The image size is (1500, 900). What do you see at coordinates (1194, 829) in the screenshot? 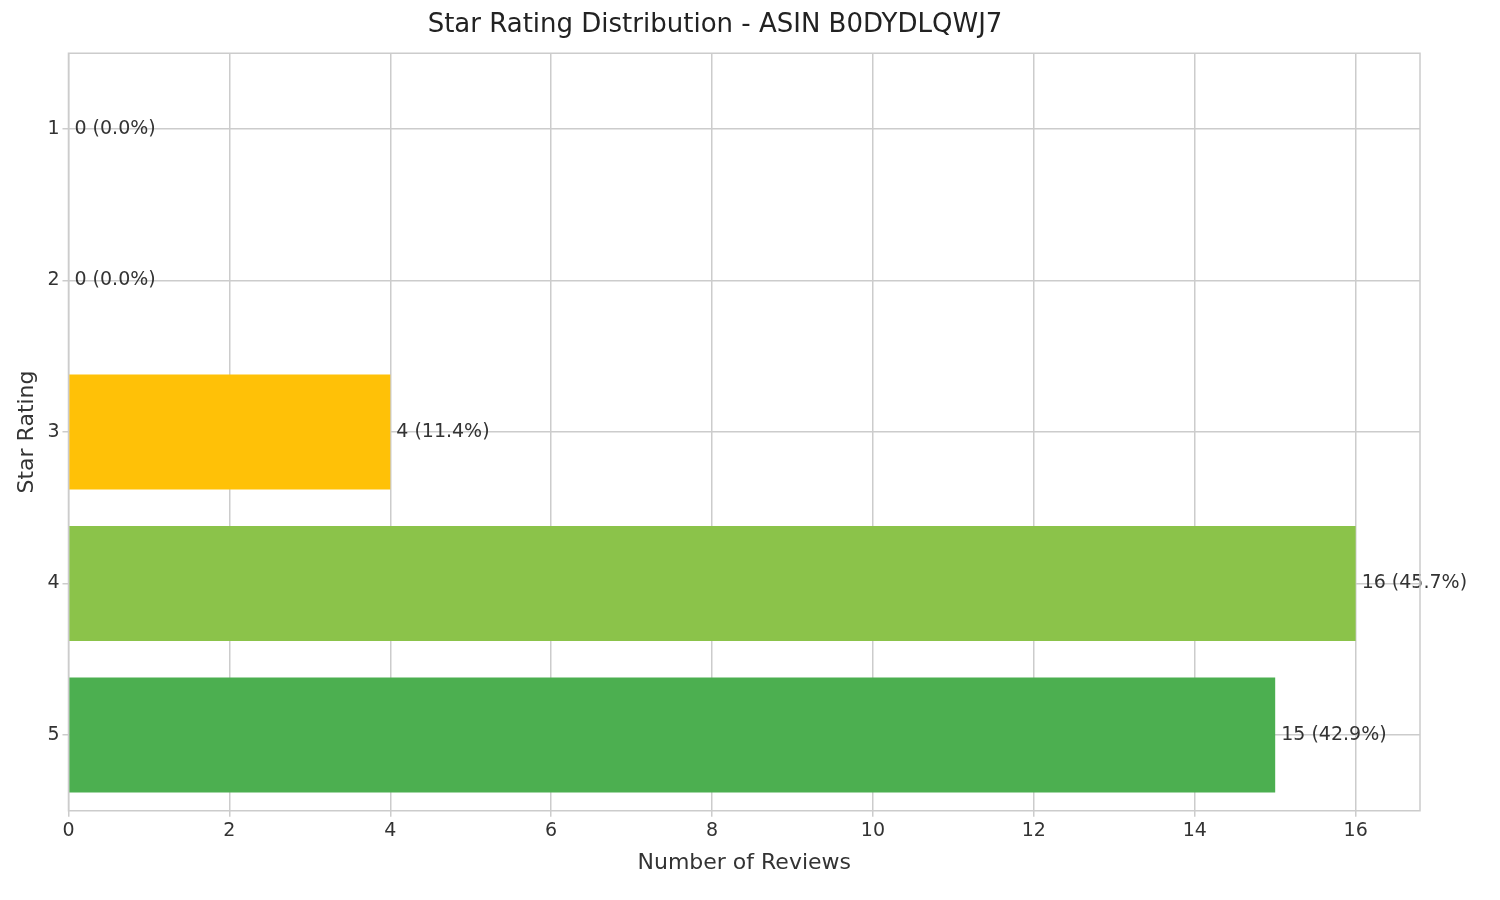
I see `x-tick-label: 14` at bounding box center [1194, 829].